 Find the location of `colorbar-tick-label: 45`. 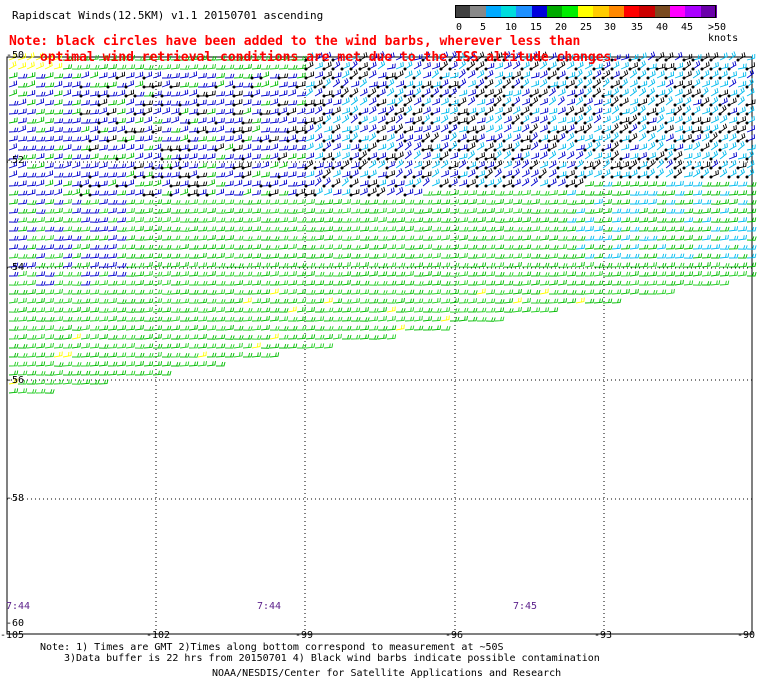

colorbar-tick-label: 45 is located at coordinates (687, 27).